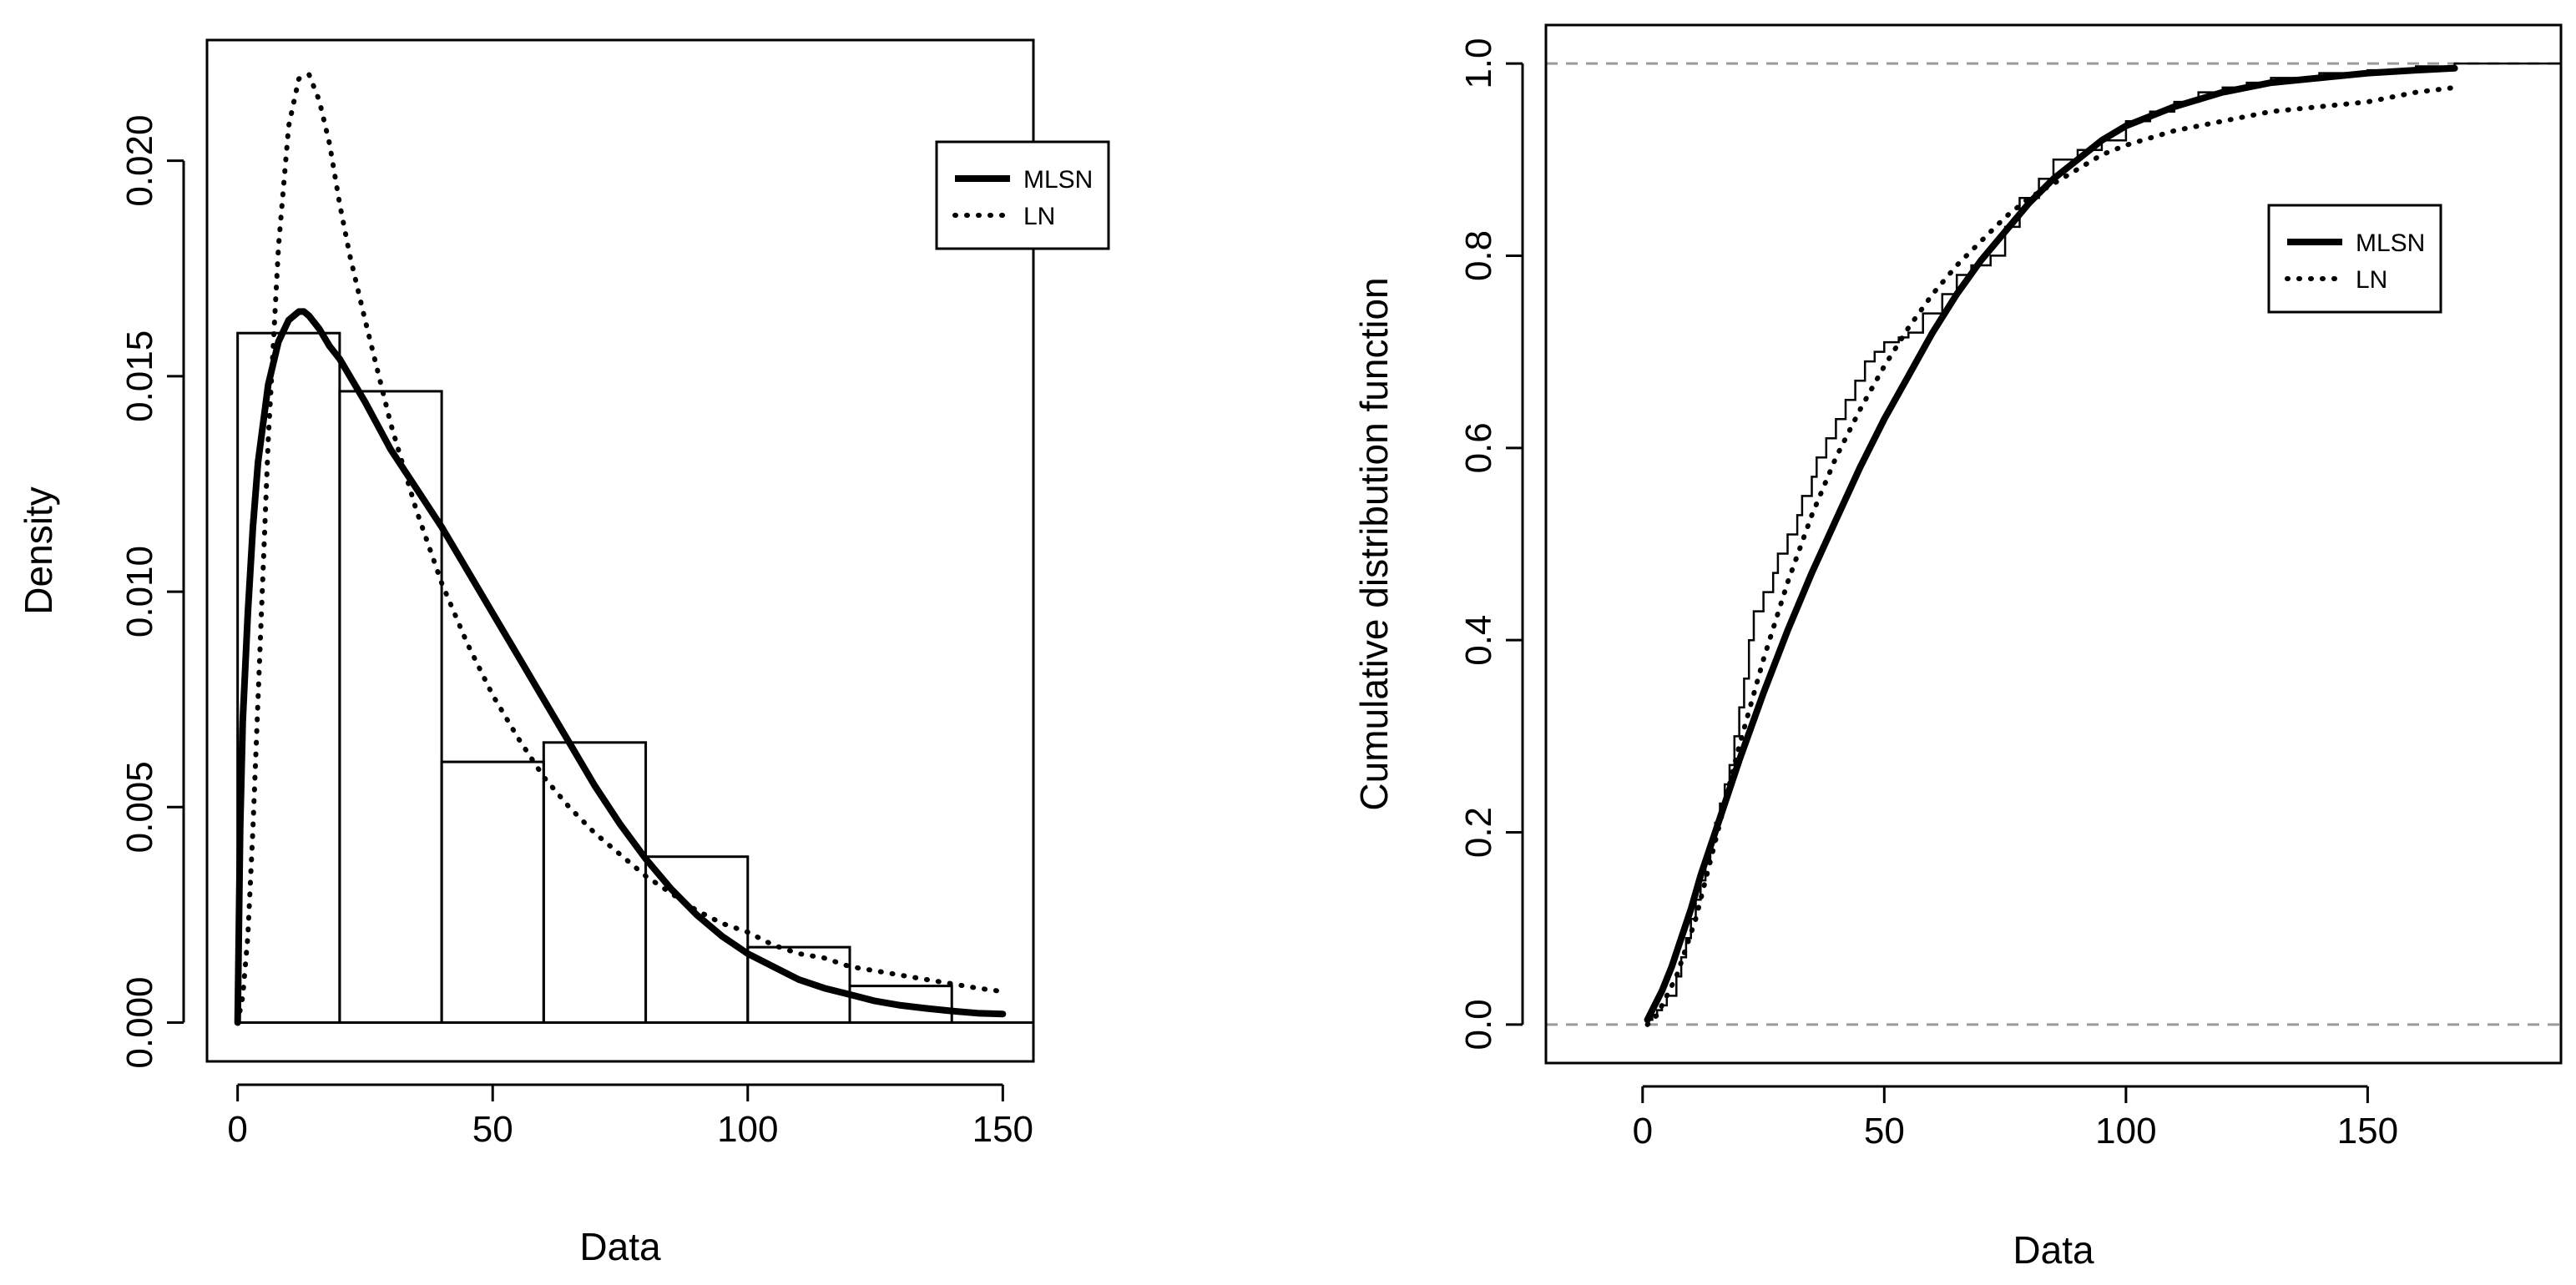  Describe the element at coordinates (1478, 447) in the screenshot. I see `y-tick-label: 0.6` at that location.